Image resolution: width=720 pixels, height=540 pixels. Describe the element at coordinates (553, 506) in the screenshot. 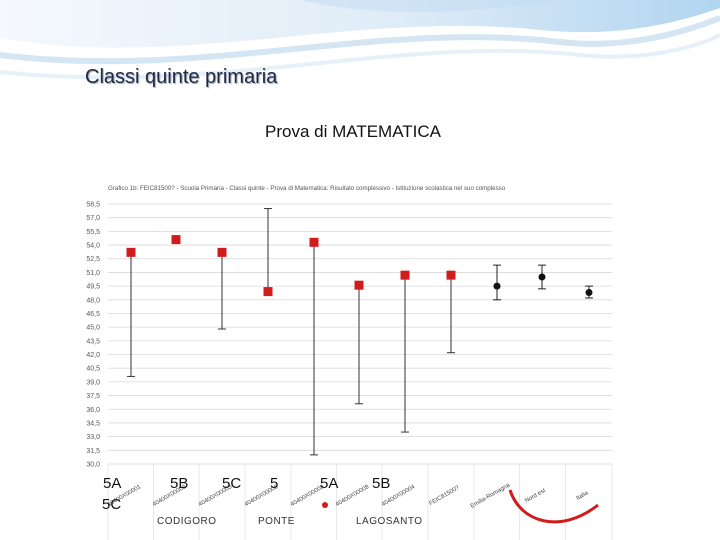

I see `logo-arc` at that location.